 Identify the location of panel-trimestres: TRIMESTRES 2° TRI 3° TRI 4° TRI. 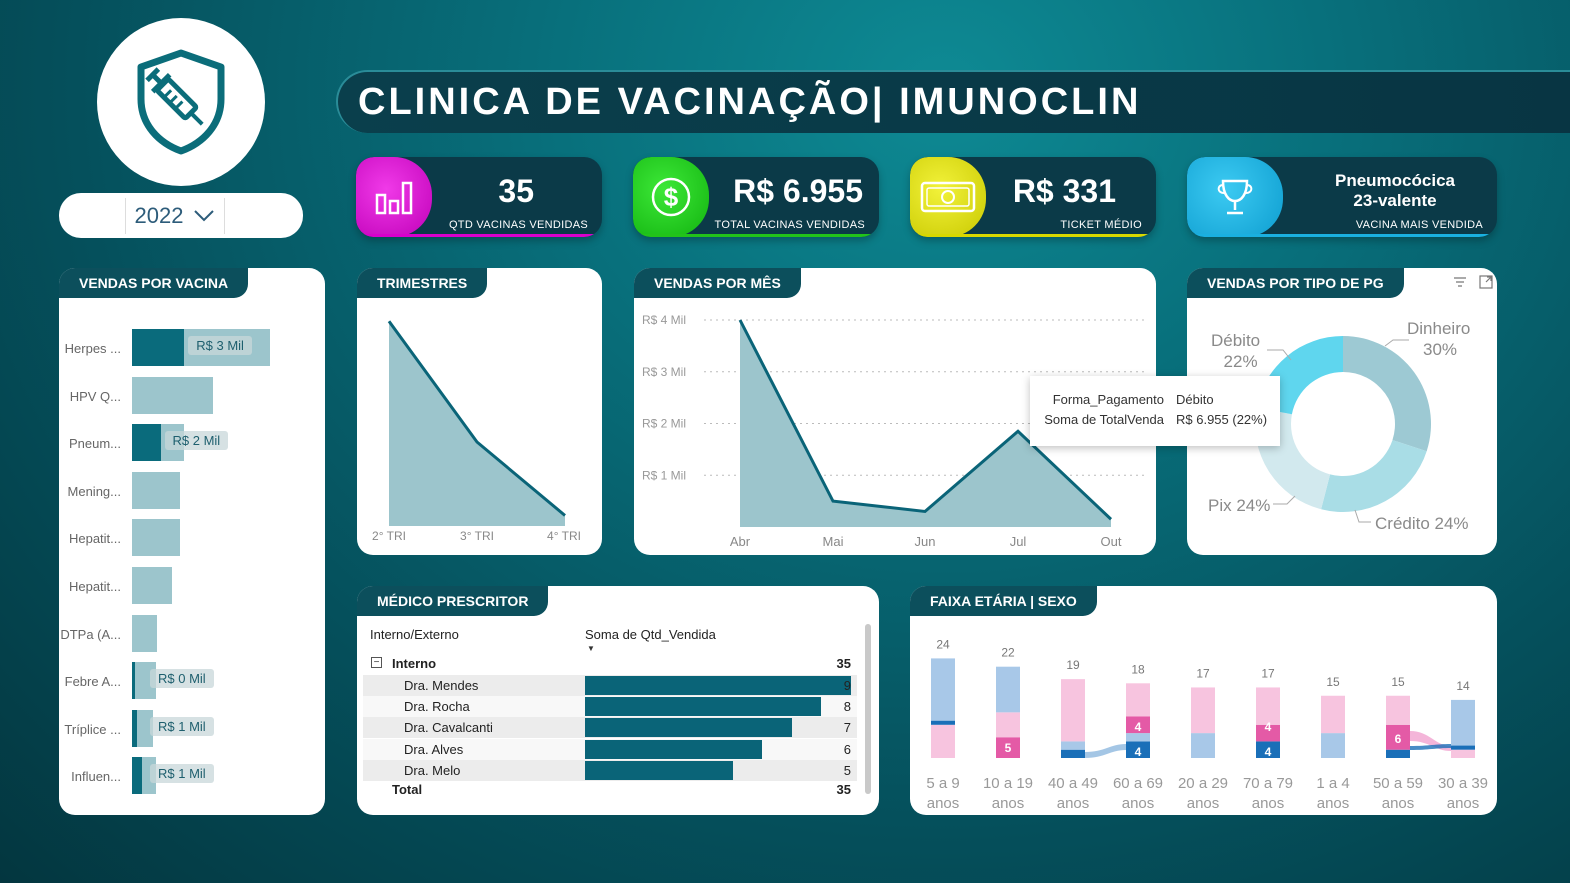
(479, 411).